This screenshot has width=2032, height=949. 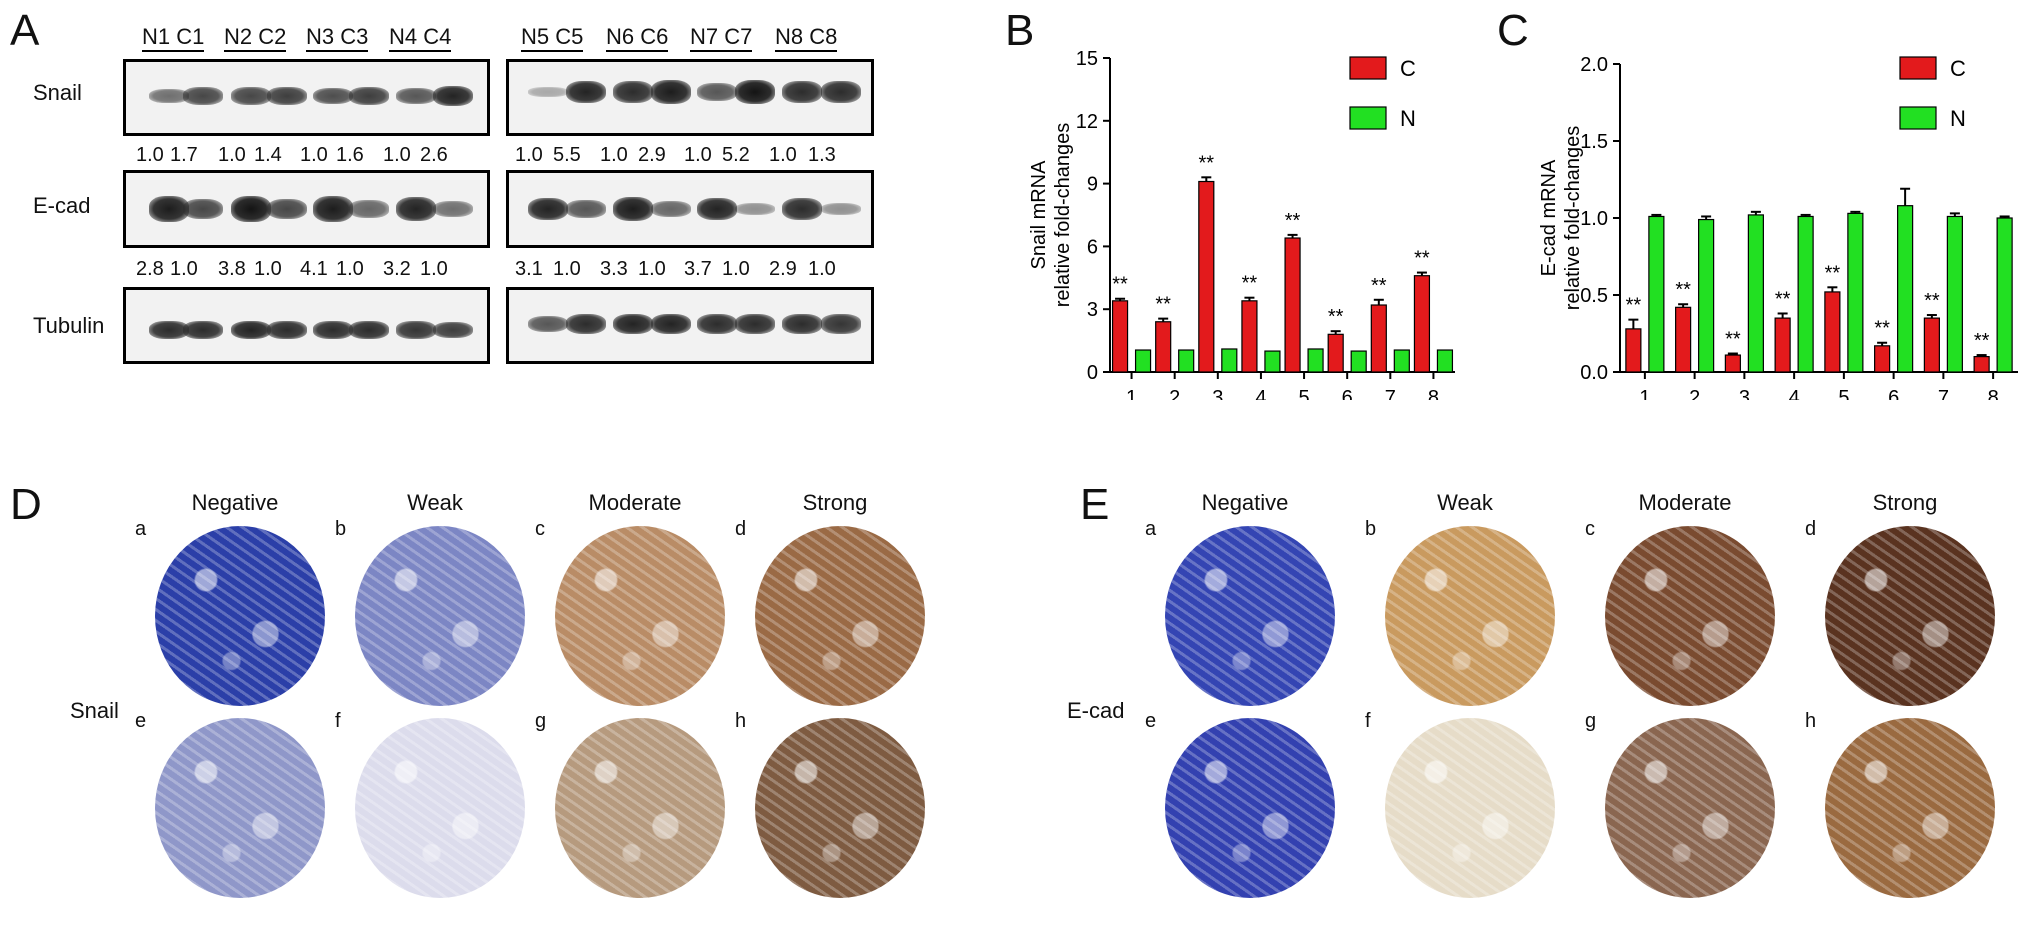 What do you see at coordinates (1811, 721) in the screenshot?
I see `ihc-ecad-sub-letter: h` at bounding box center [1811, 721].